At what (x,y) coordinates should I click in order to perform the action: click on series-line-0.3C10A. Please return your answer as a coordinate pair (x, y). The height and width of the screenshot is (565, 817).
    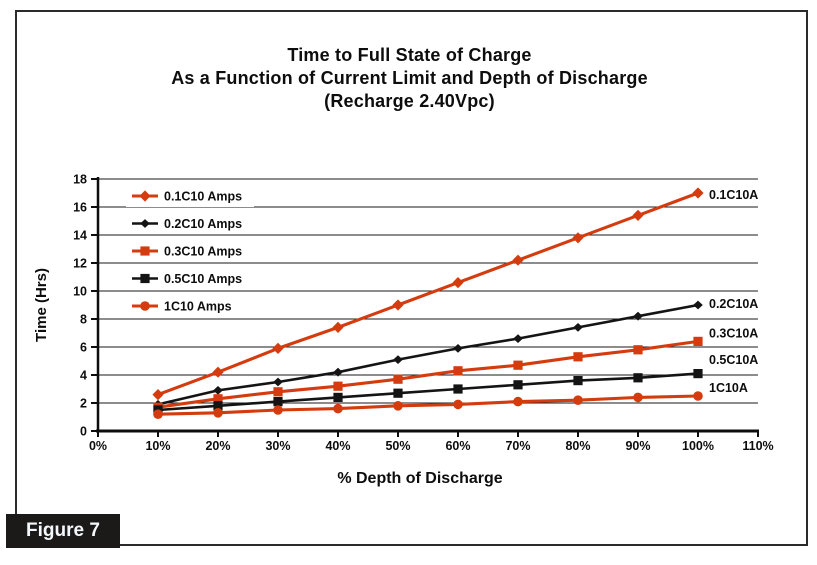
    Looking at the image, I should click on (428, 374).